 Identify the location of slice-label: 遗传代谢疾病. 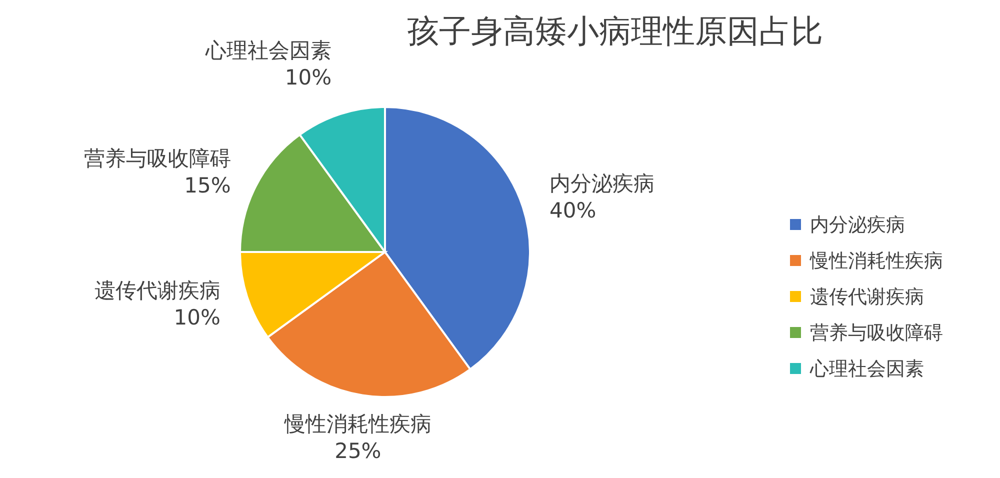
(157, 290).